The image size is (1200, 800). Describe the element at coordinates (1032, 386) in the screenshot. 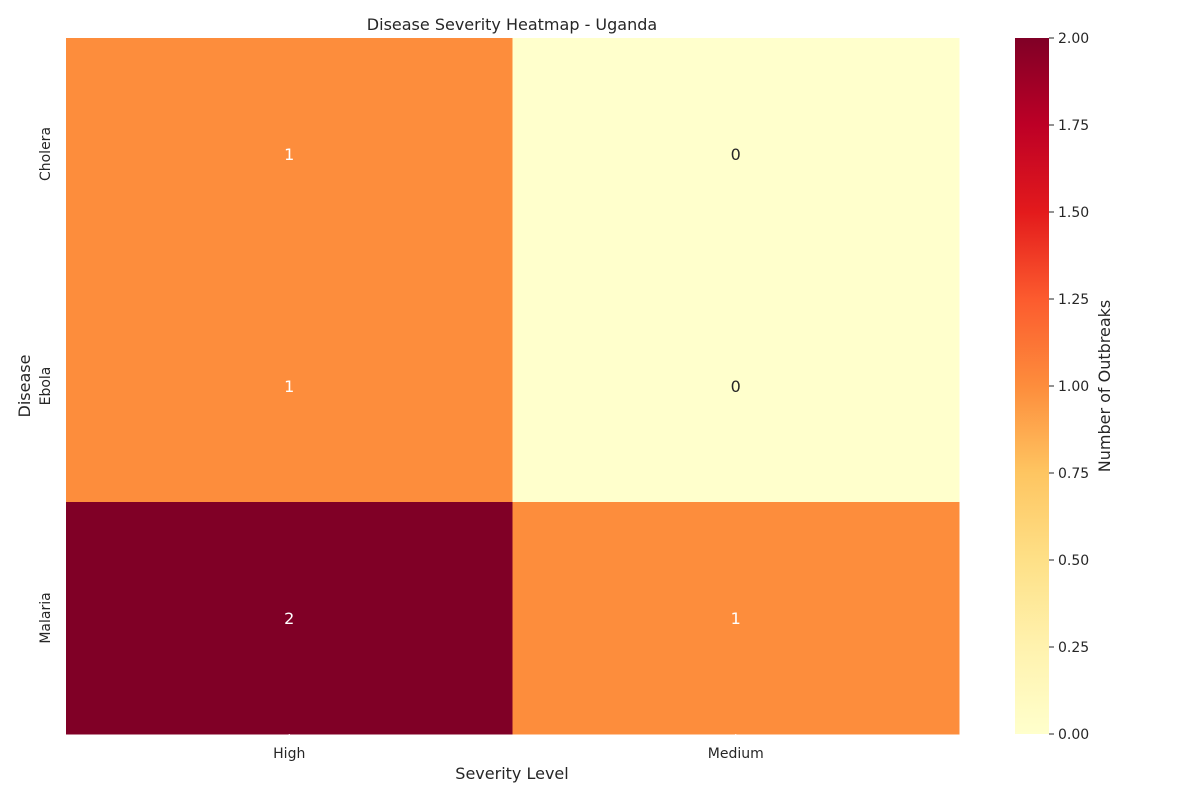

I see `colorbar` at that location.